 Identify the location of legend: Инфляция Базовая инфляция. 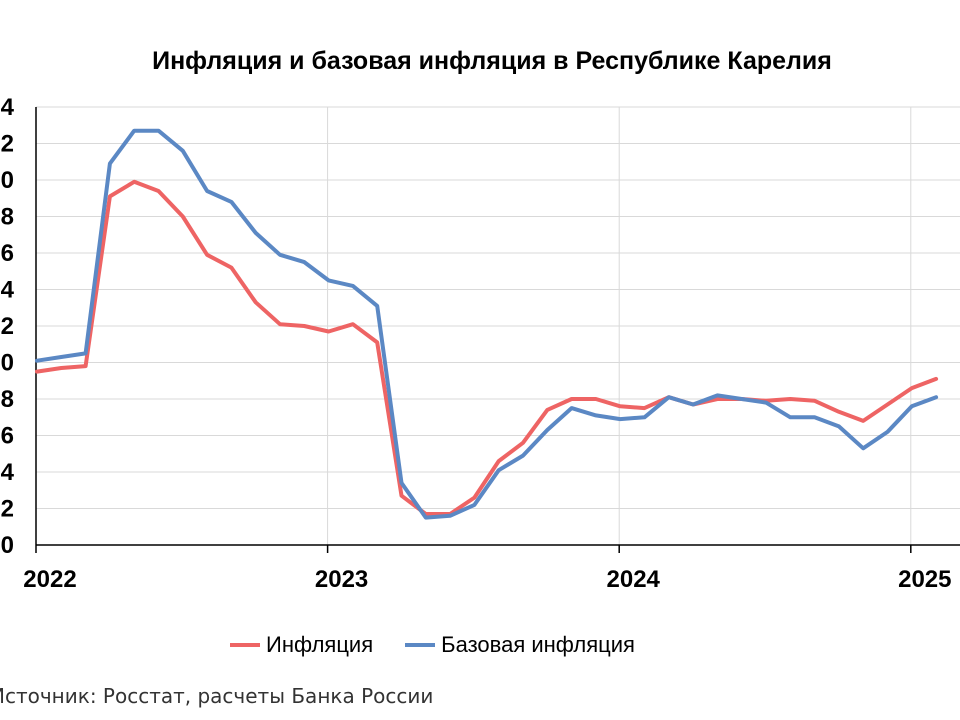
(448, 645).